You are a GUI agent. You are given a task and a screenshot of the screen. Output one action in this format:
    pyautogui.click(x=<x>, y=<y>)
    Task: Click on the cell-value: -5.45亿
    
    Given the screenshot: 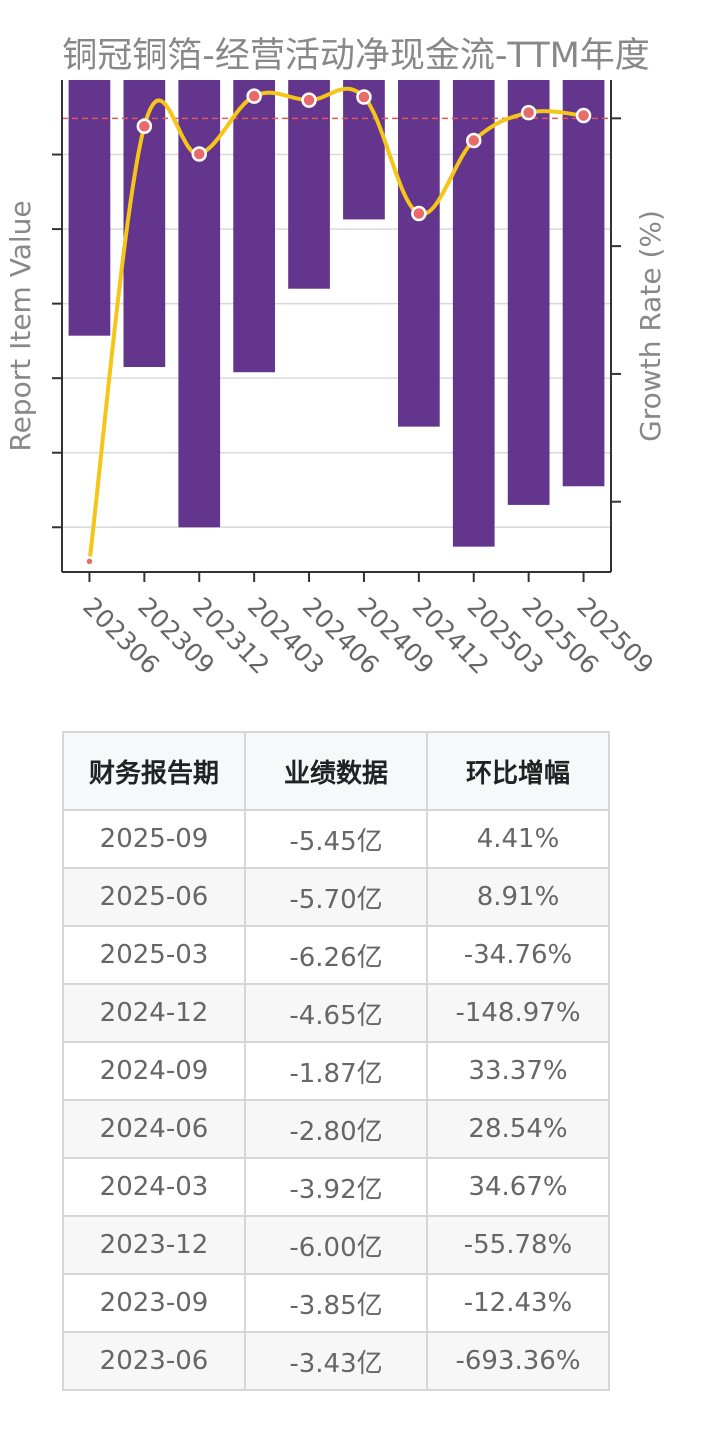 What is the action you would take?
    pyautogui.click(x=336, y=839)
    